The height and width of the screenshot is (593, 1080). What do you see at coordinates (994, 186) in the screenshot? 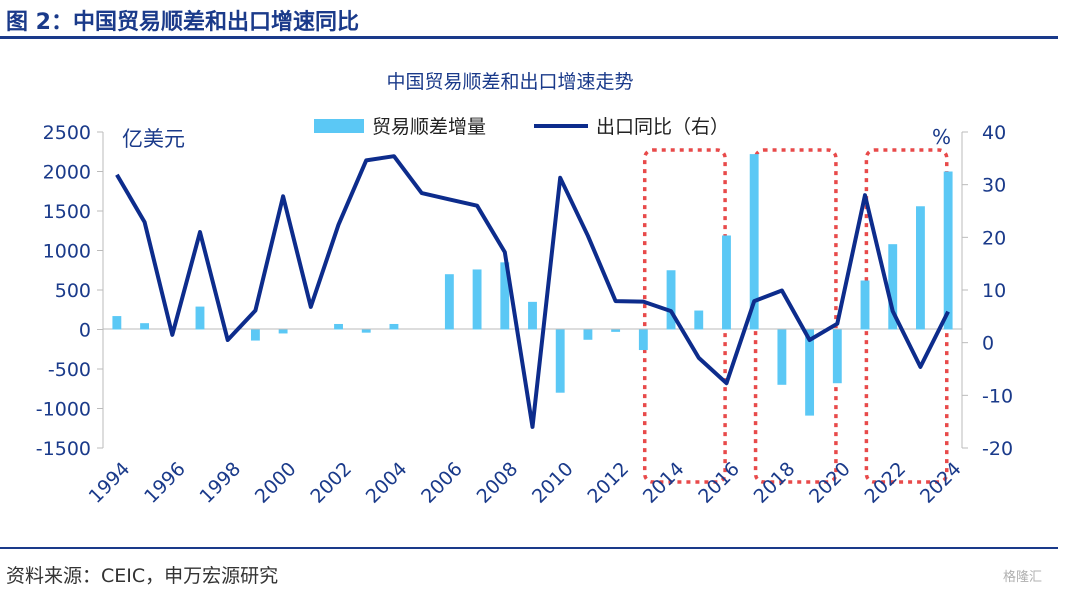
I see `right-tick-label: 30` at bounding box center [994, 186].